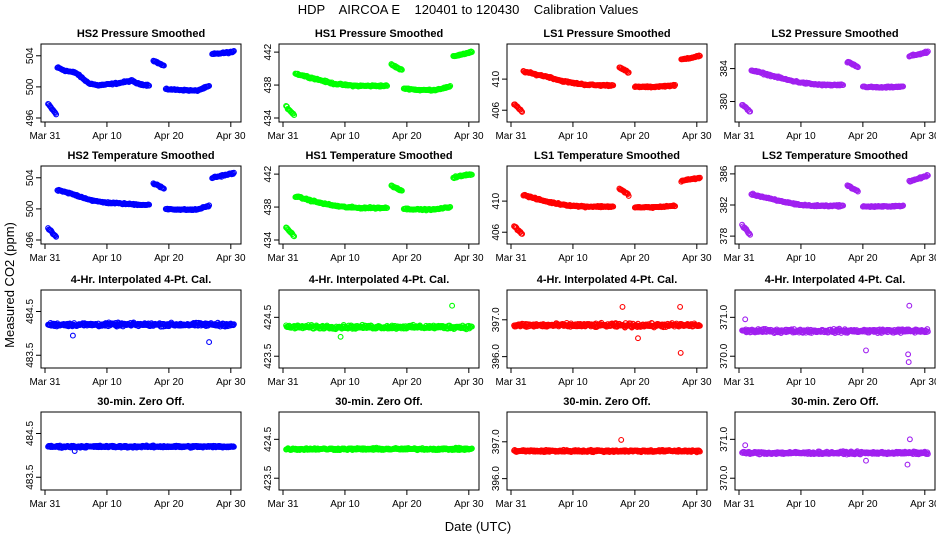  I want to click on y-tick-label: 380, so click(724, 101).